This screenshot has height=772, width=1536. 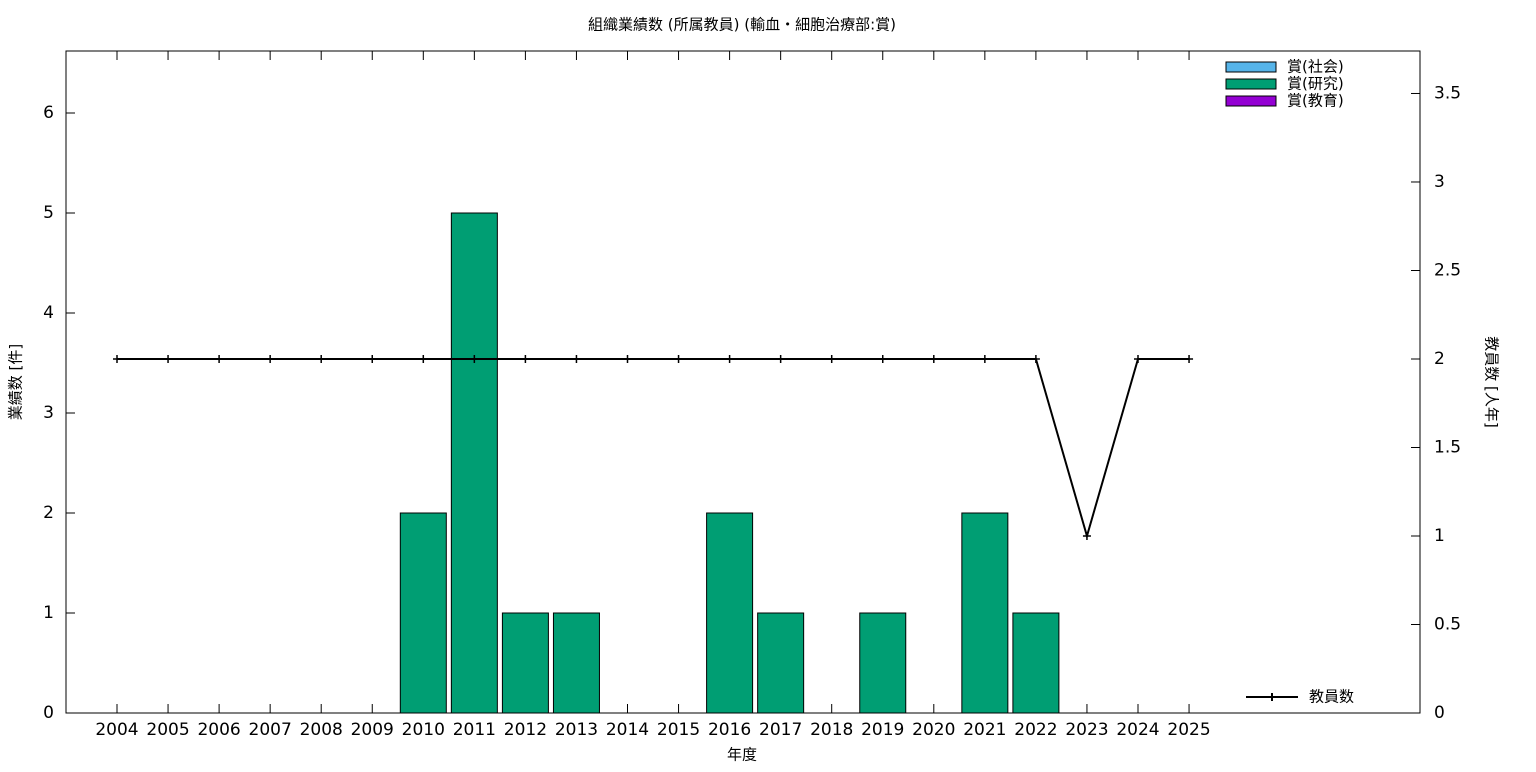 I want to click on x-tick-label: 2024, so click(x=1137, y=730).